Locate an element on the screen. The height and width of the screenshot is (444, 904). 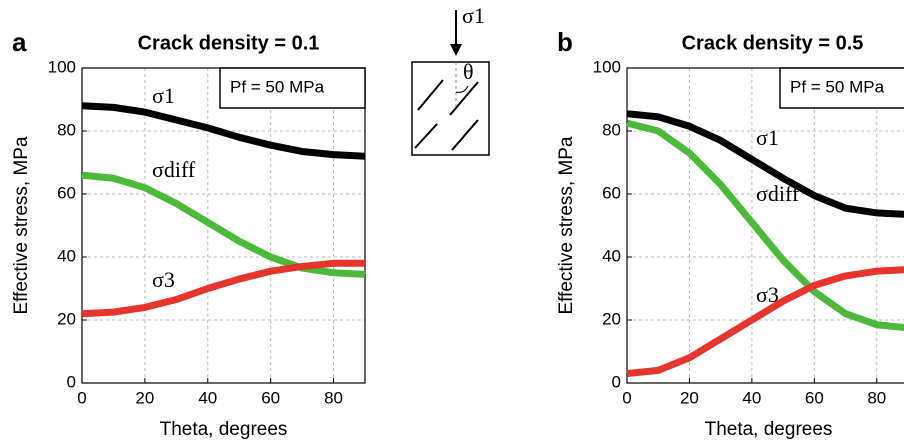
inset-diagram: σ1 θ is located at coordinates (450, 79).